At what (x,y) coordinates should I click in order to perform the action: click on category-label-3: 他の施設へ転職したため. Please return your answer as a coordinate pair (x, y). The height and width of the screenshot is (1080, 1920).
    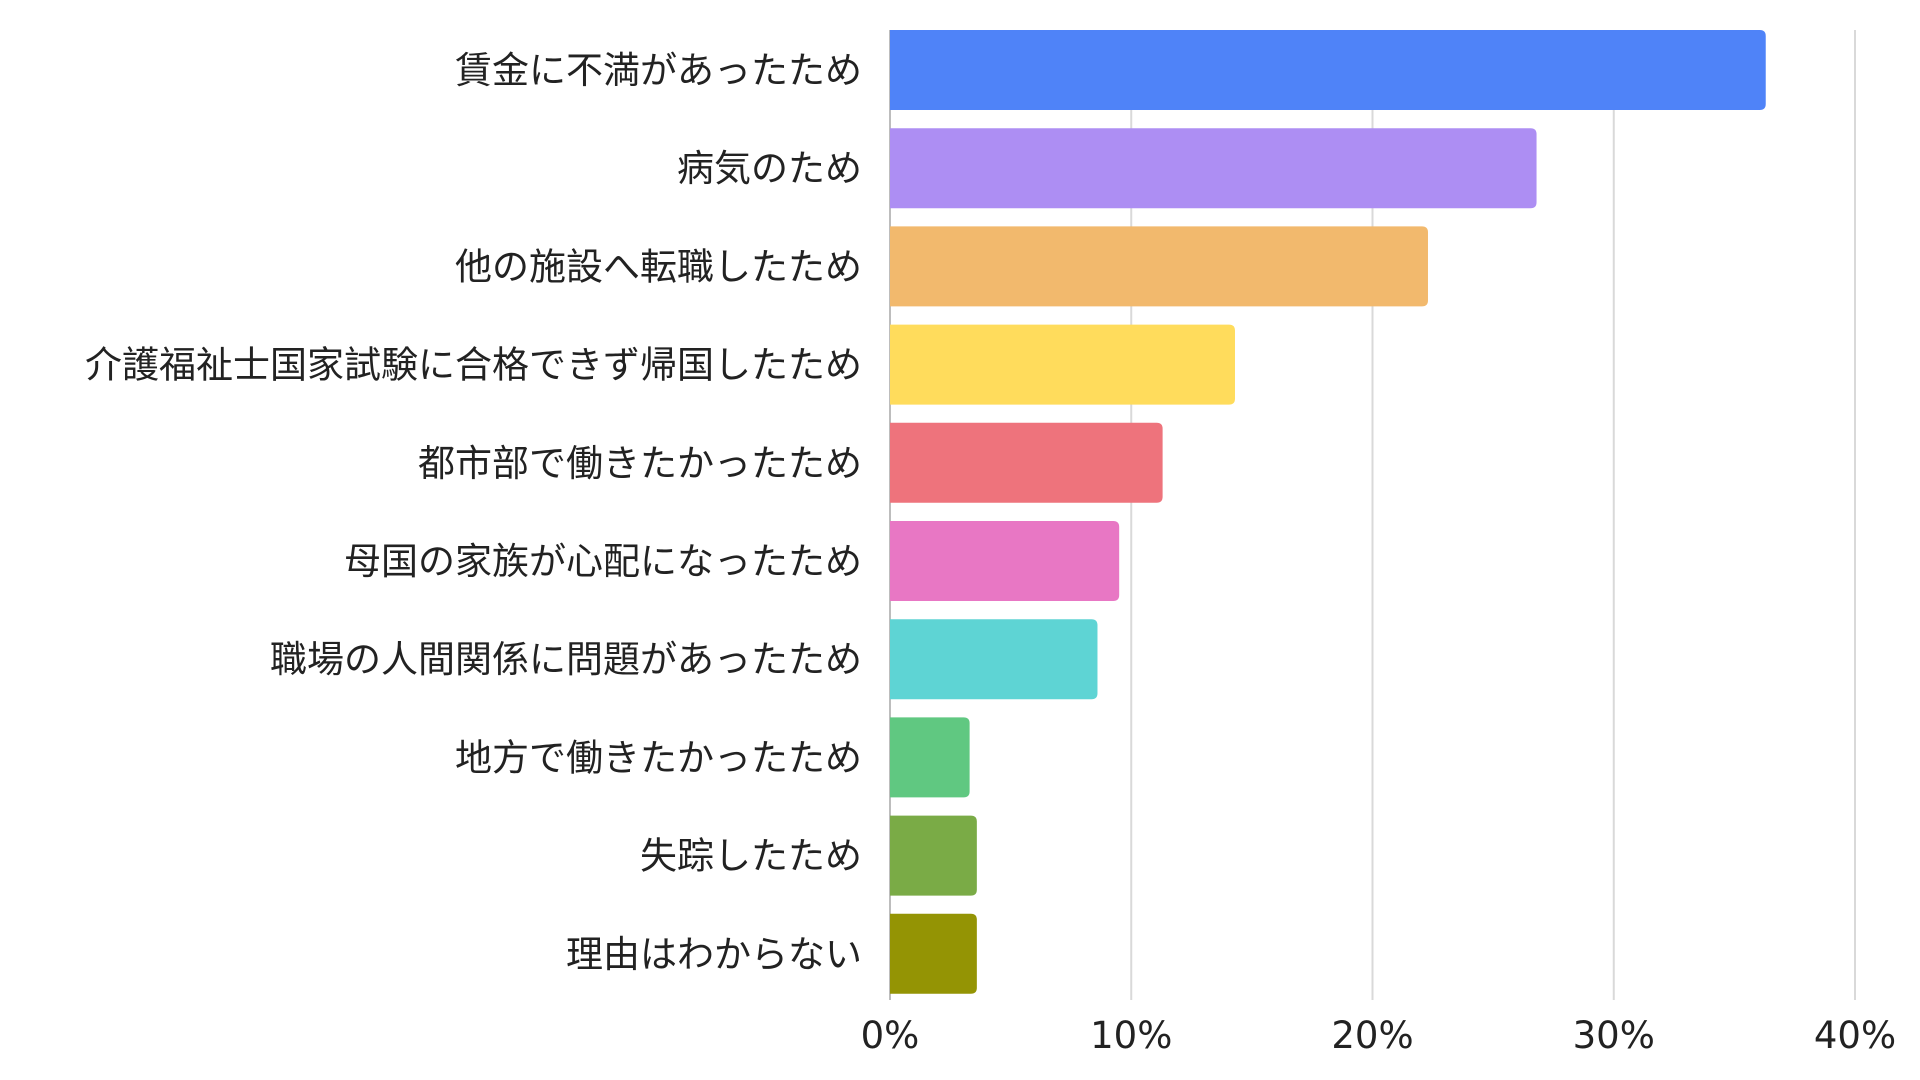
    Looking at the image, I should click on (658, 266).